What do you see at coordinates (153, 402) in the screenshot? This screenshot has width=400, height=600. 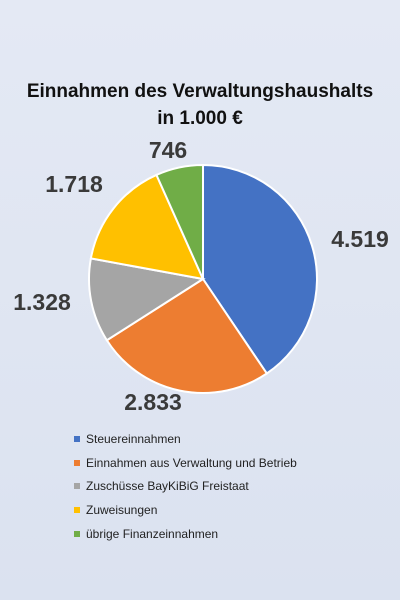 I see `pie-data-label: 2.833` at bounding box center [153, 402].